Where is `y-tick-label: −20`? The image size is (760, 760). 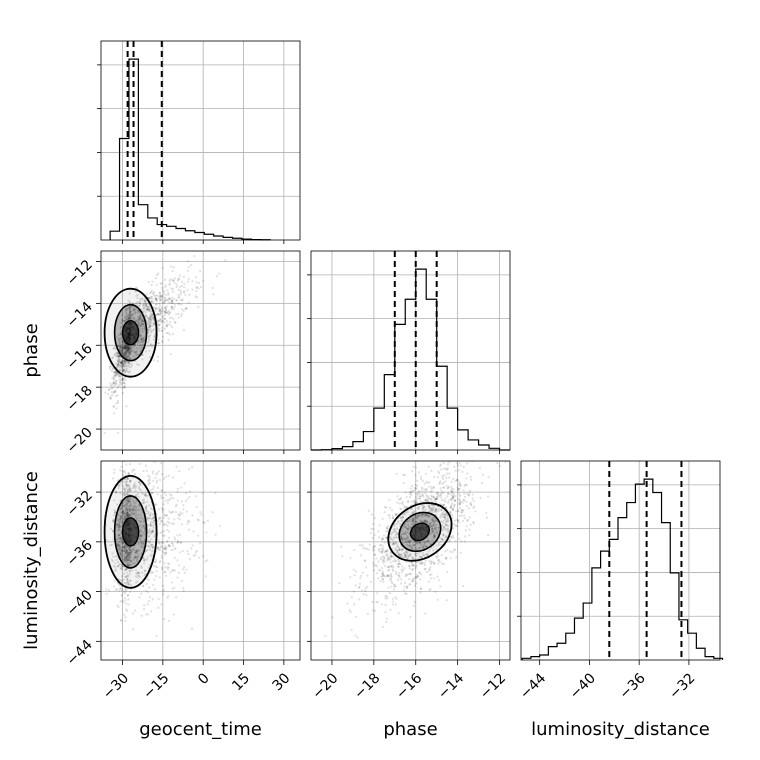
y-tick-label: −20 is located at coordinates (80, 441).